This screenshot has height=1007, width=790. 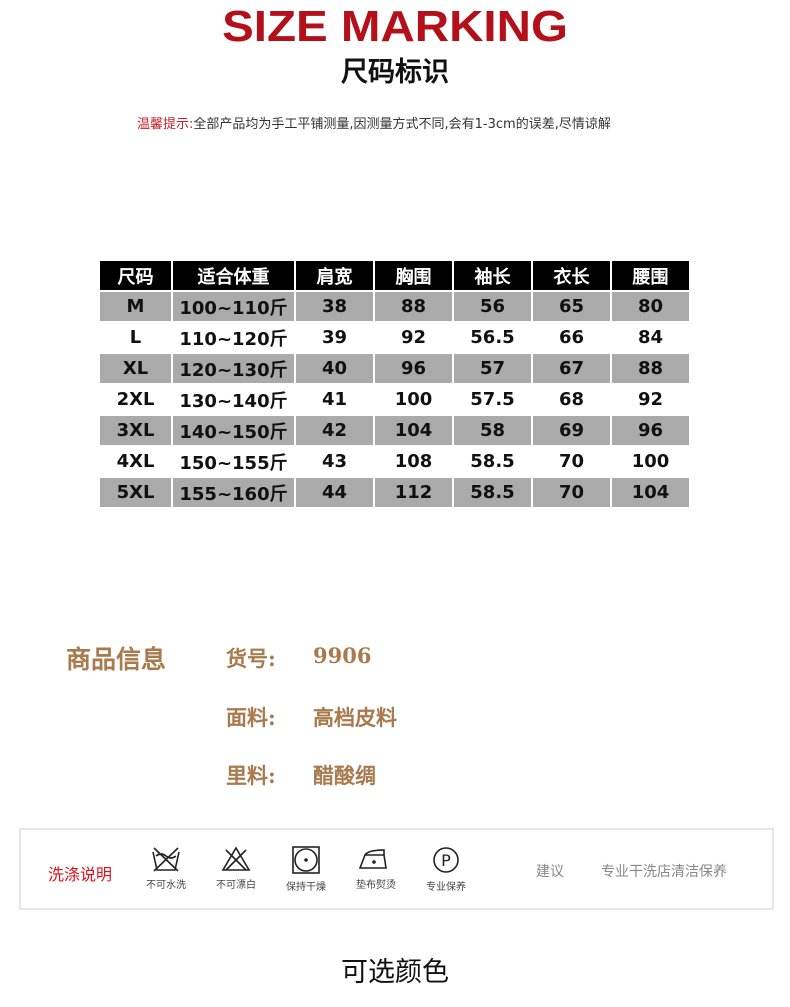 I want to click on table-cell: 4XL, so click(x=135, y=461).